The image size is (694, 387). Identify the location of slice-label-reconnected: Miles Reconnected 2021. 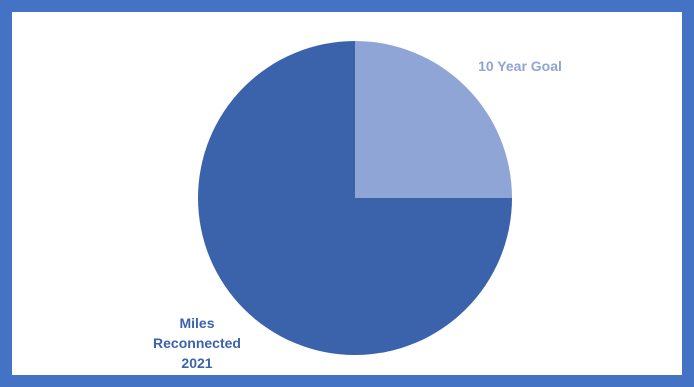
(197, 343).